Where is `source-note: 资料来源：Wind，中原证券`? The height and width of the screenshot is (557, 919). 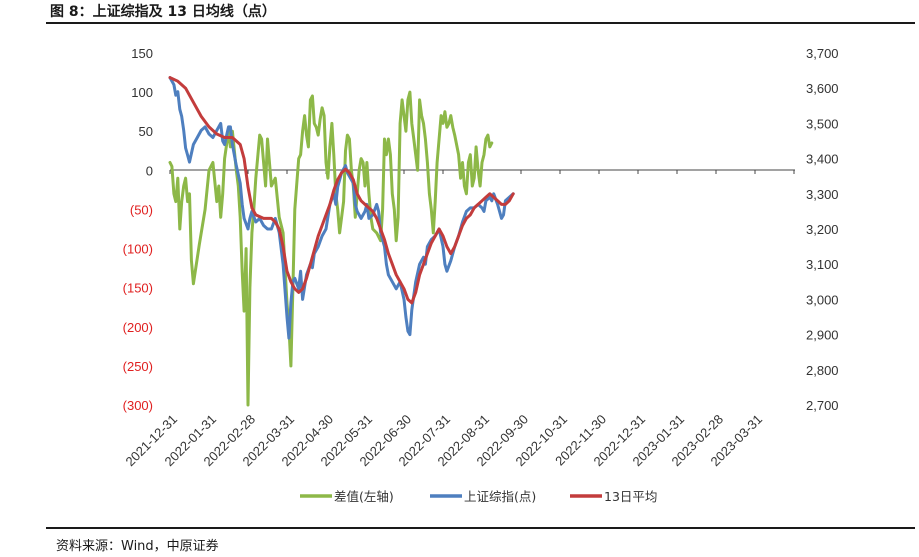
source-note: 资料来源：Wind，中原证券 is located at coordinates (137, 546).